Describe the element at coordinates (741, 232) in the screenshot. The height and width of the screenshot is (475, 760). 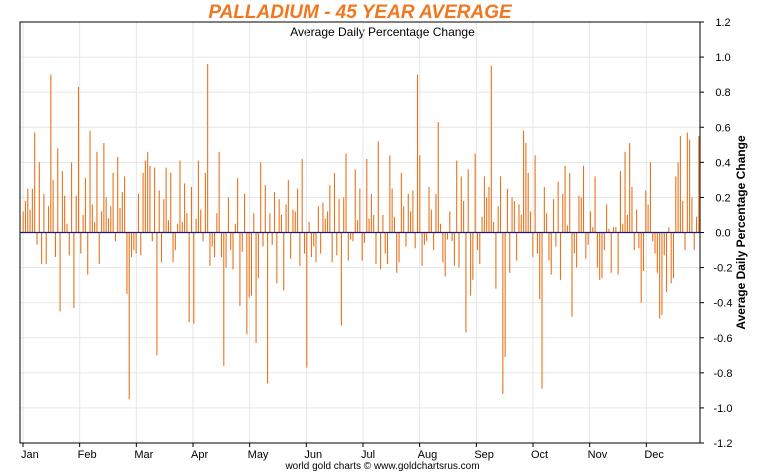
I see `y-axis-title: Average Daily Percentage Change` at that location.